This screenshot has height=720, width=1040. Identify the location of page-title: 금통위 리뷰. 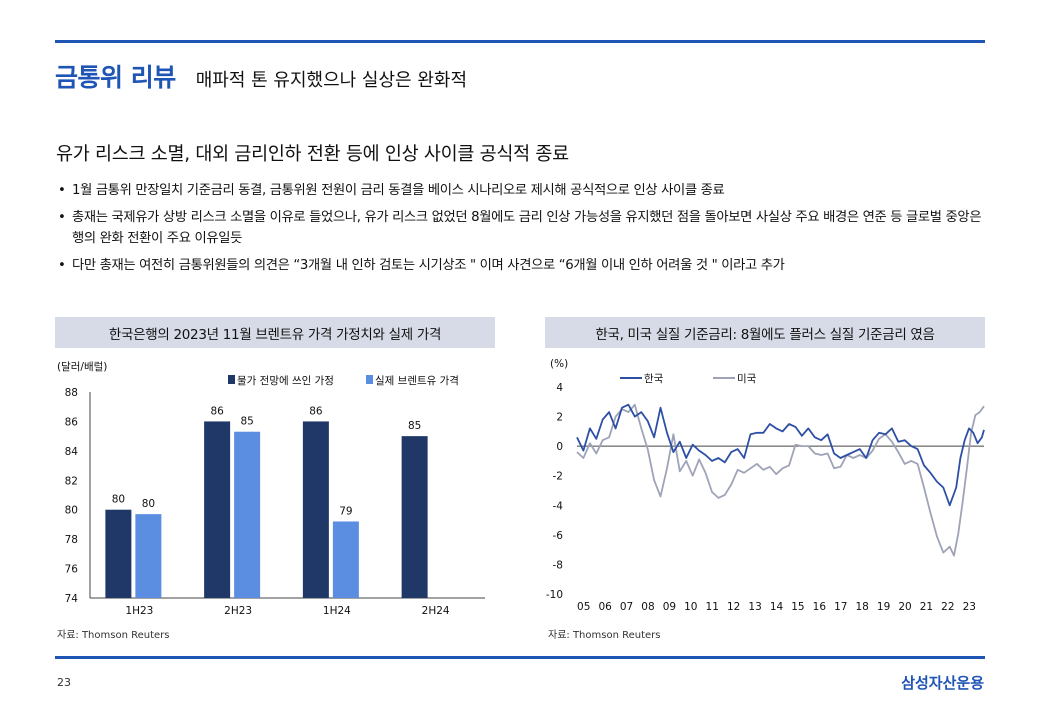
(115, 77).